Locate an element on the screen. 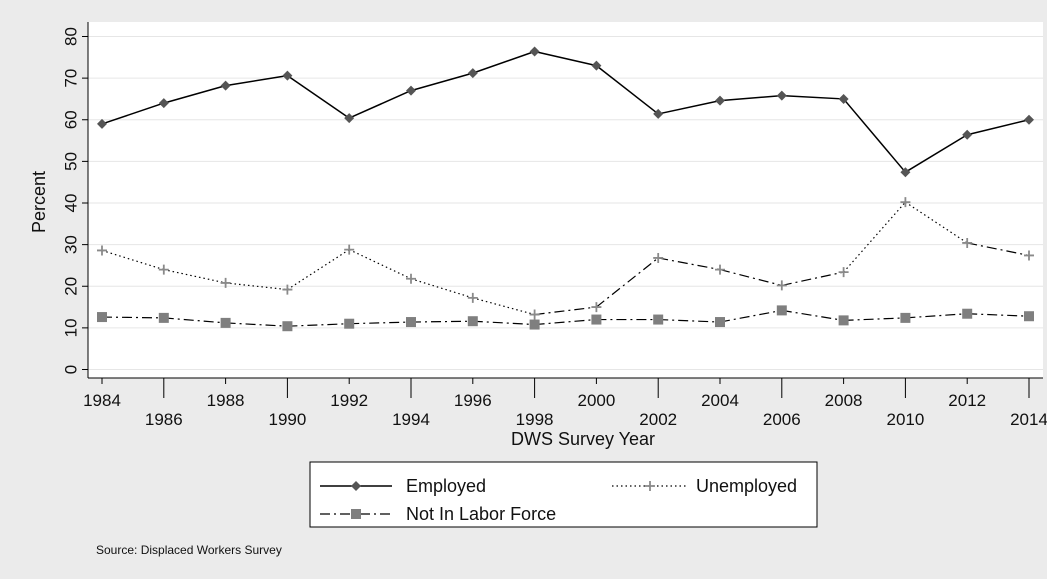 This screenshot has width=1047, height=579. y-tick-label: 40 is located at coordinates (70, 203).